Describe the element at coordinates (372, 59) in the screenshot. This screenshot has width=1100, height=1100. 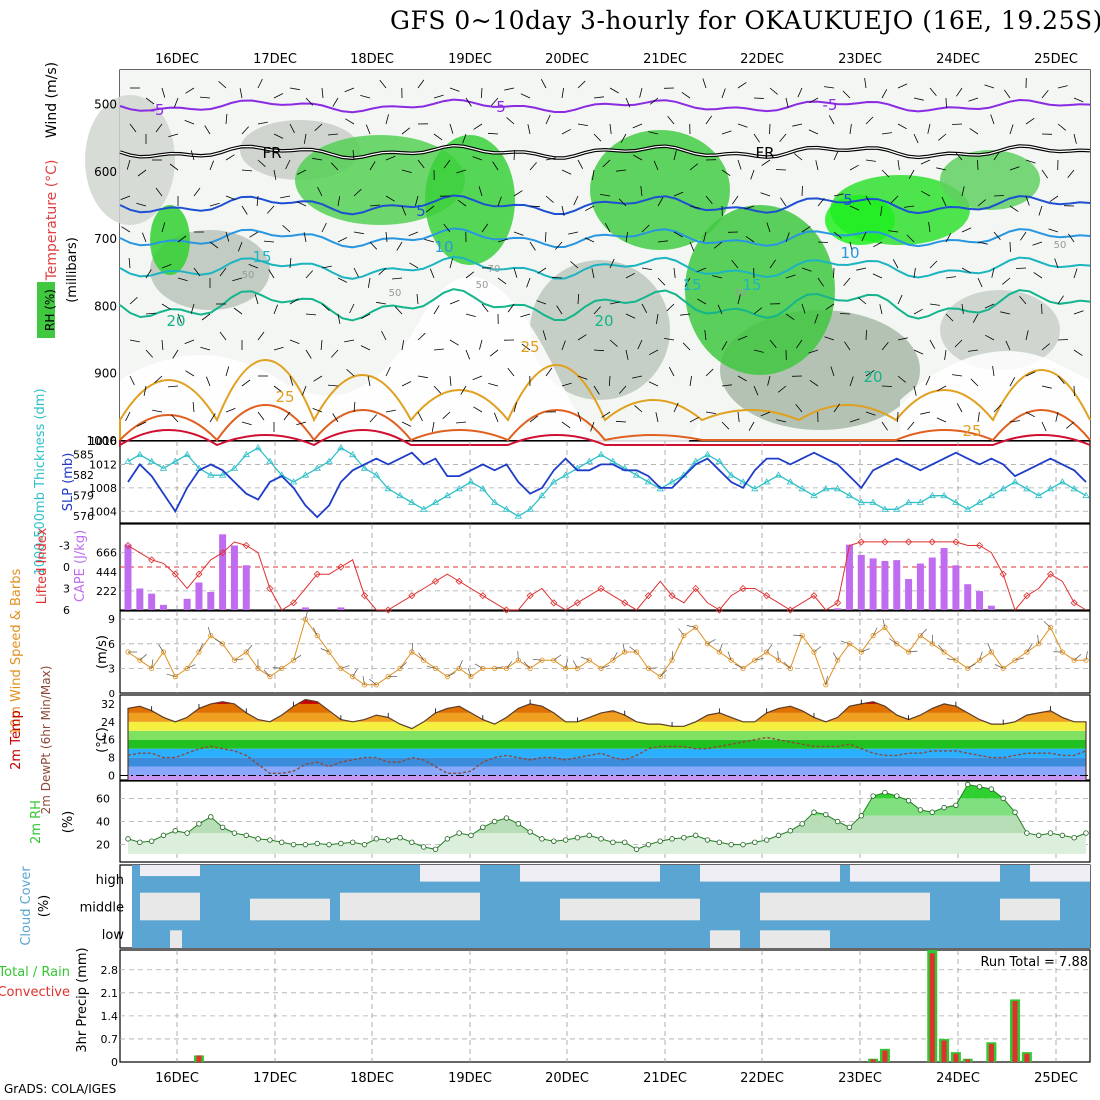
I see `date-label-top: 18DEC` at that location.